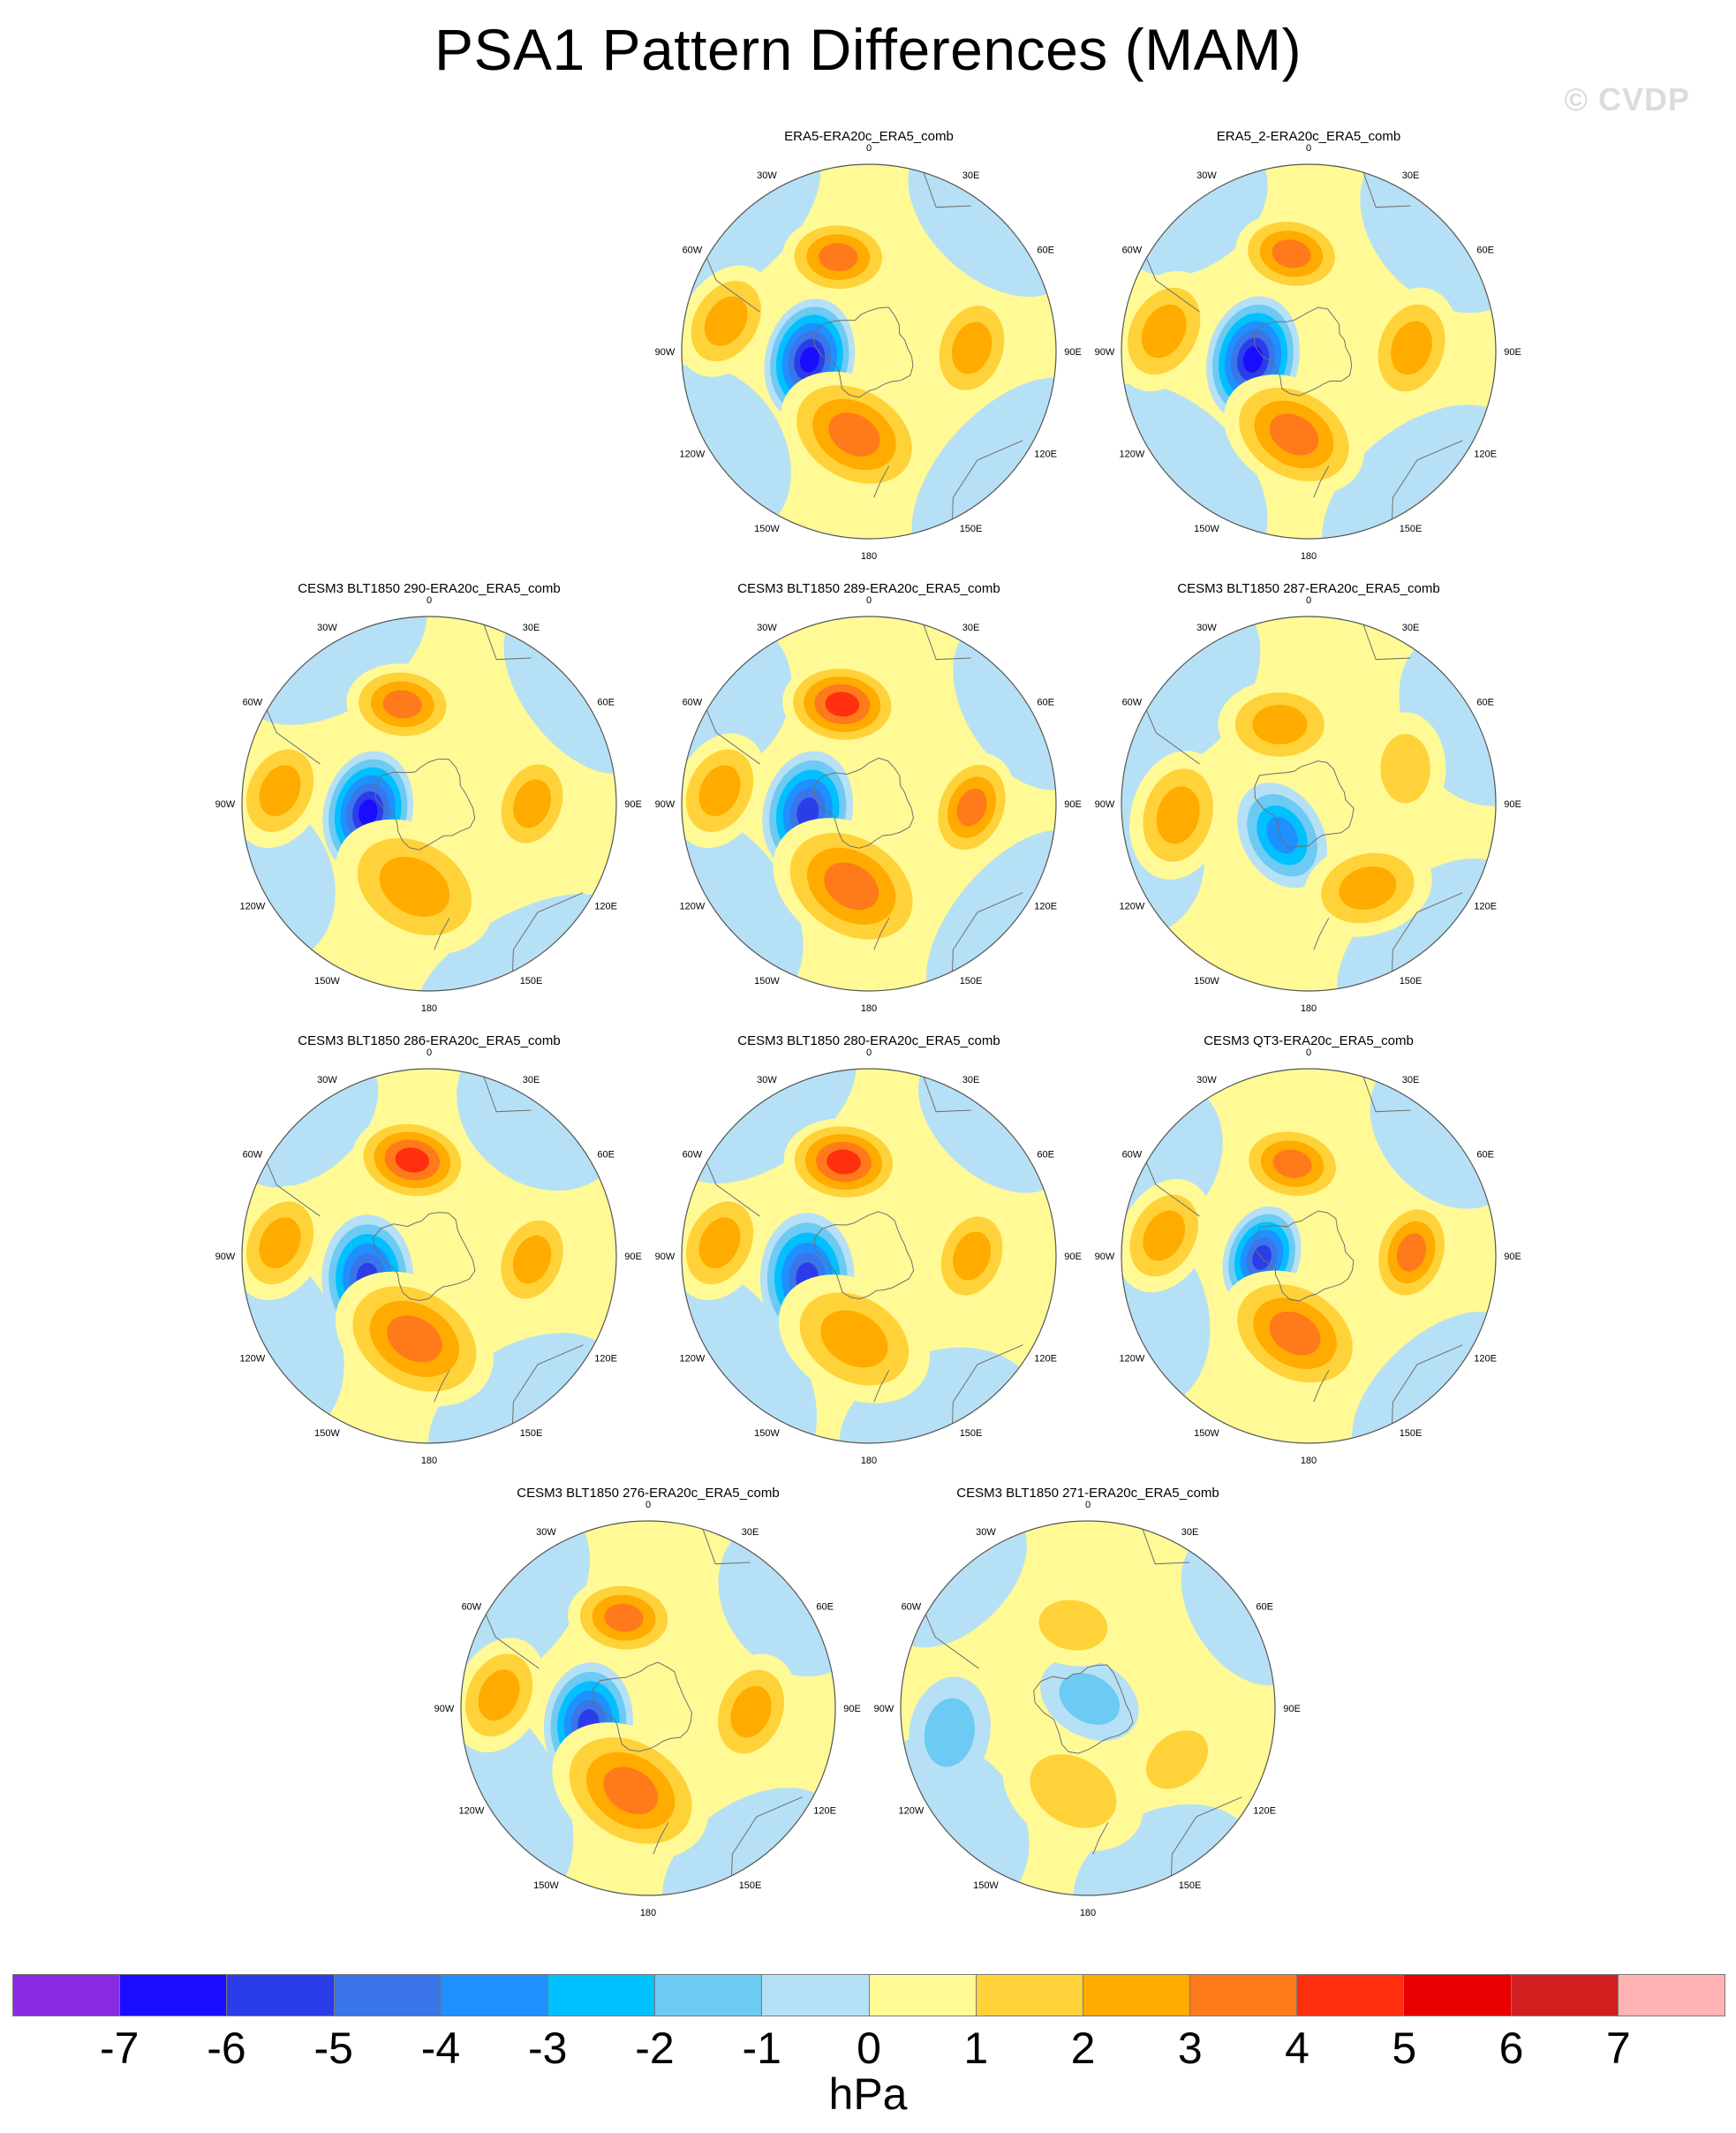  What do you see at coordinates (548, 2048) in the screenshot?
I see `colorbar-tick-label: -3` at bounding box center [548, 2048].